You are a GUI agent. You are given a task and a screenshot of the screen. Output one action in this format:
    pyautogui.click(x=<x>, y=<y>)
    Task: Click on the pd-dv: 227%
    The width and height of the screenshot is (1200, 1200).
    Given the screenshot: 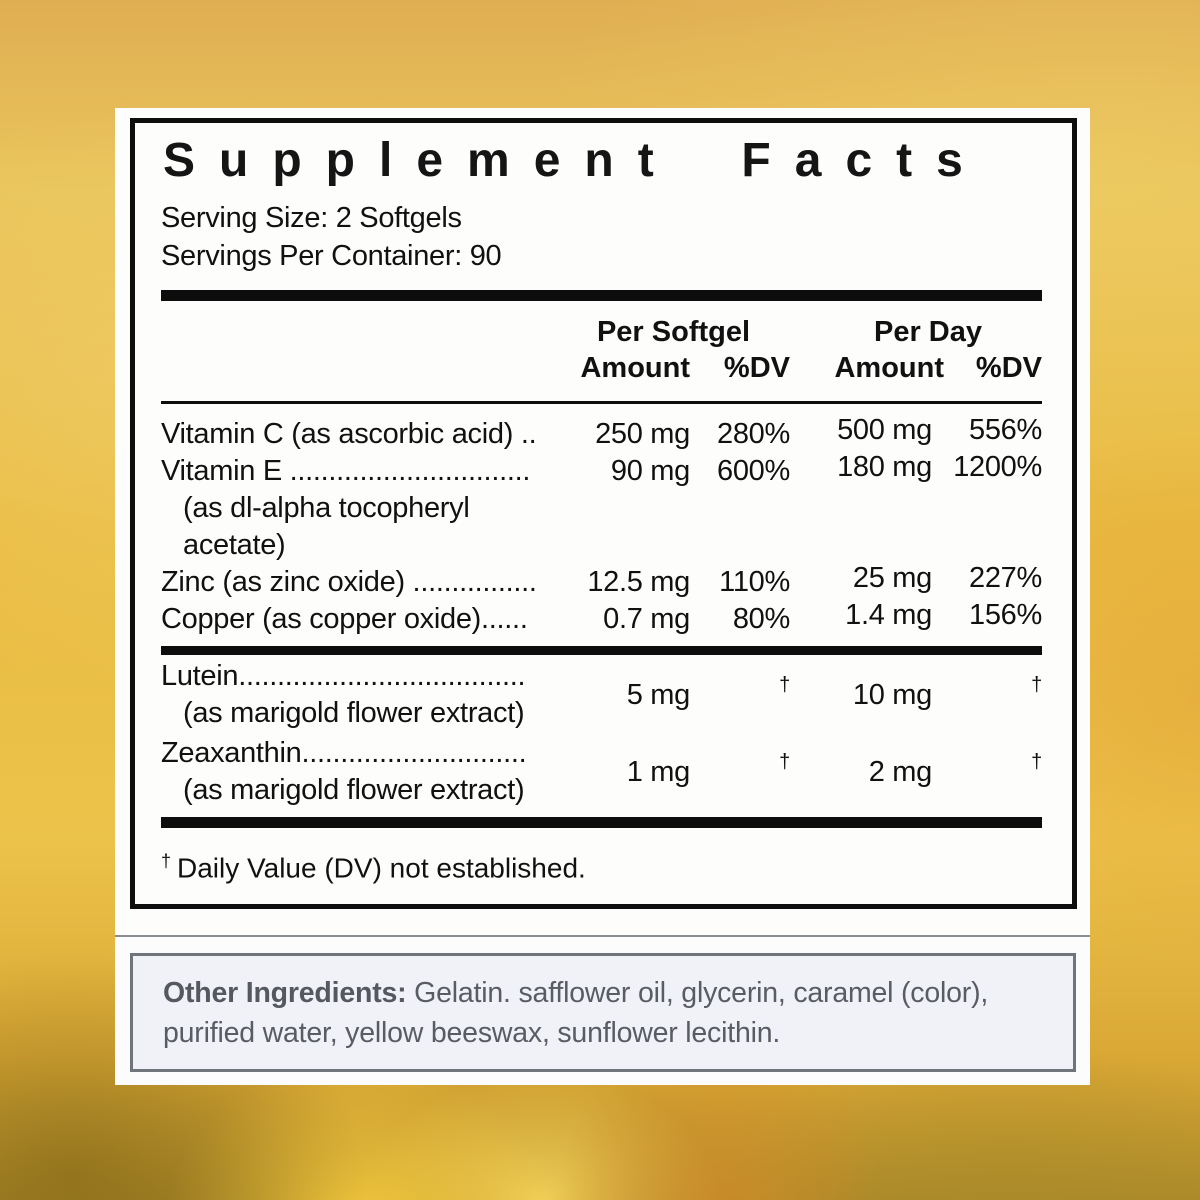 What is the action you would take?
    pyautogui.click(x=1005, y=578)
    